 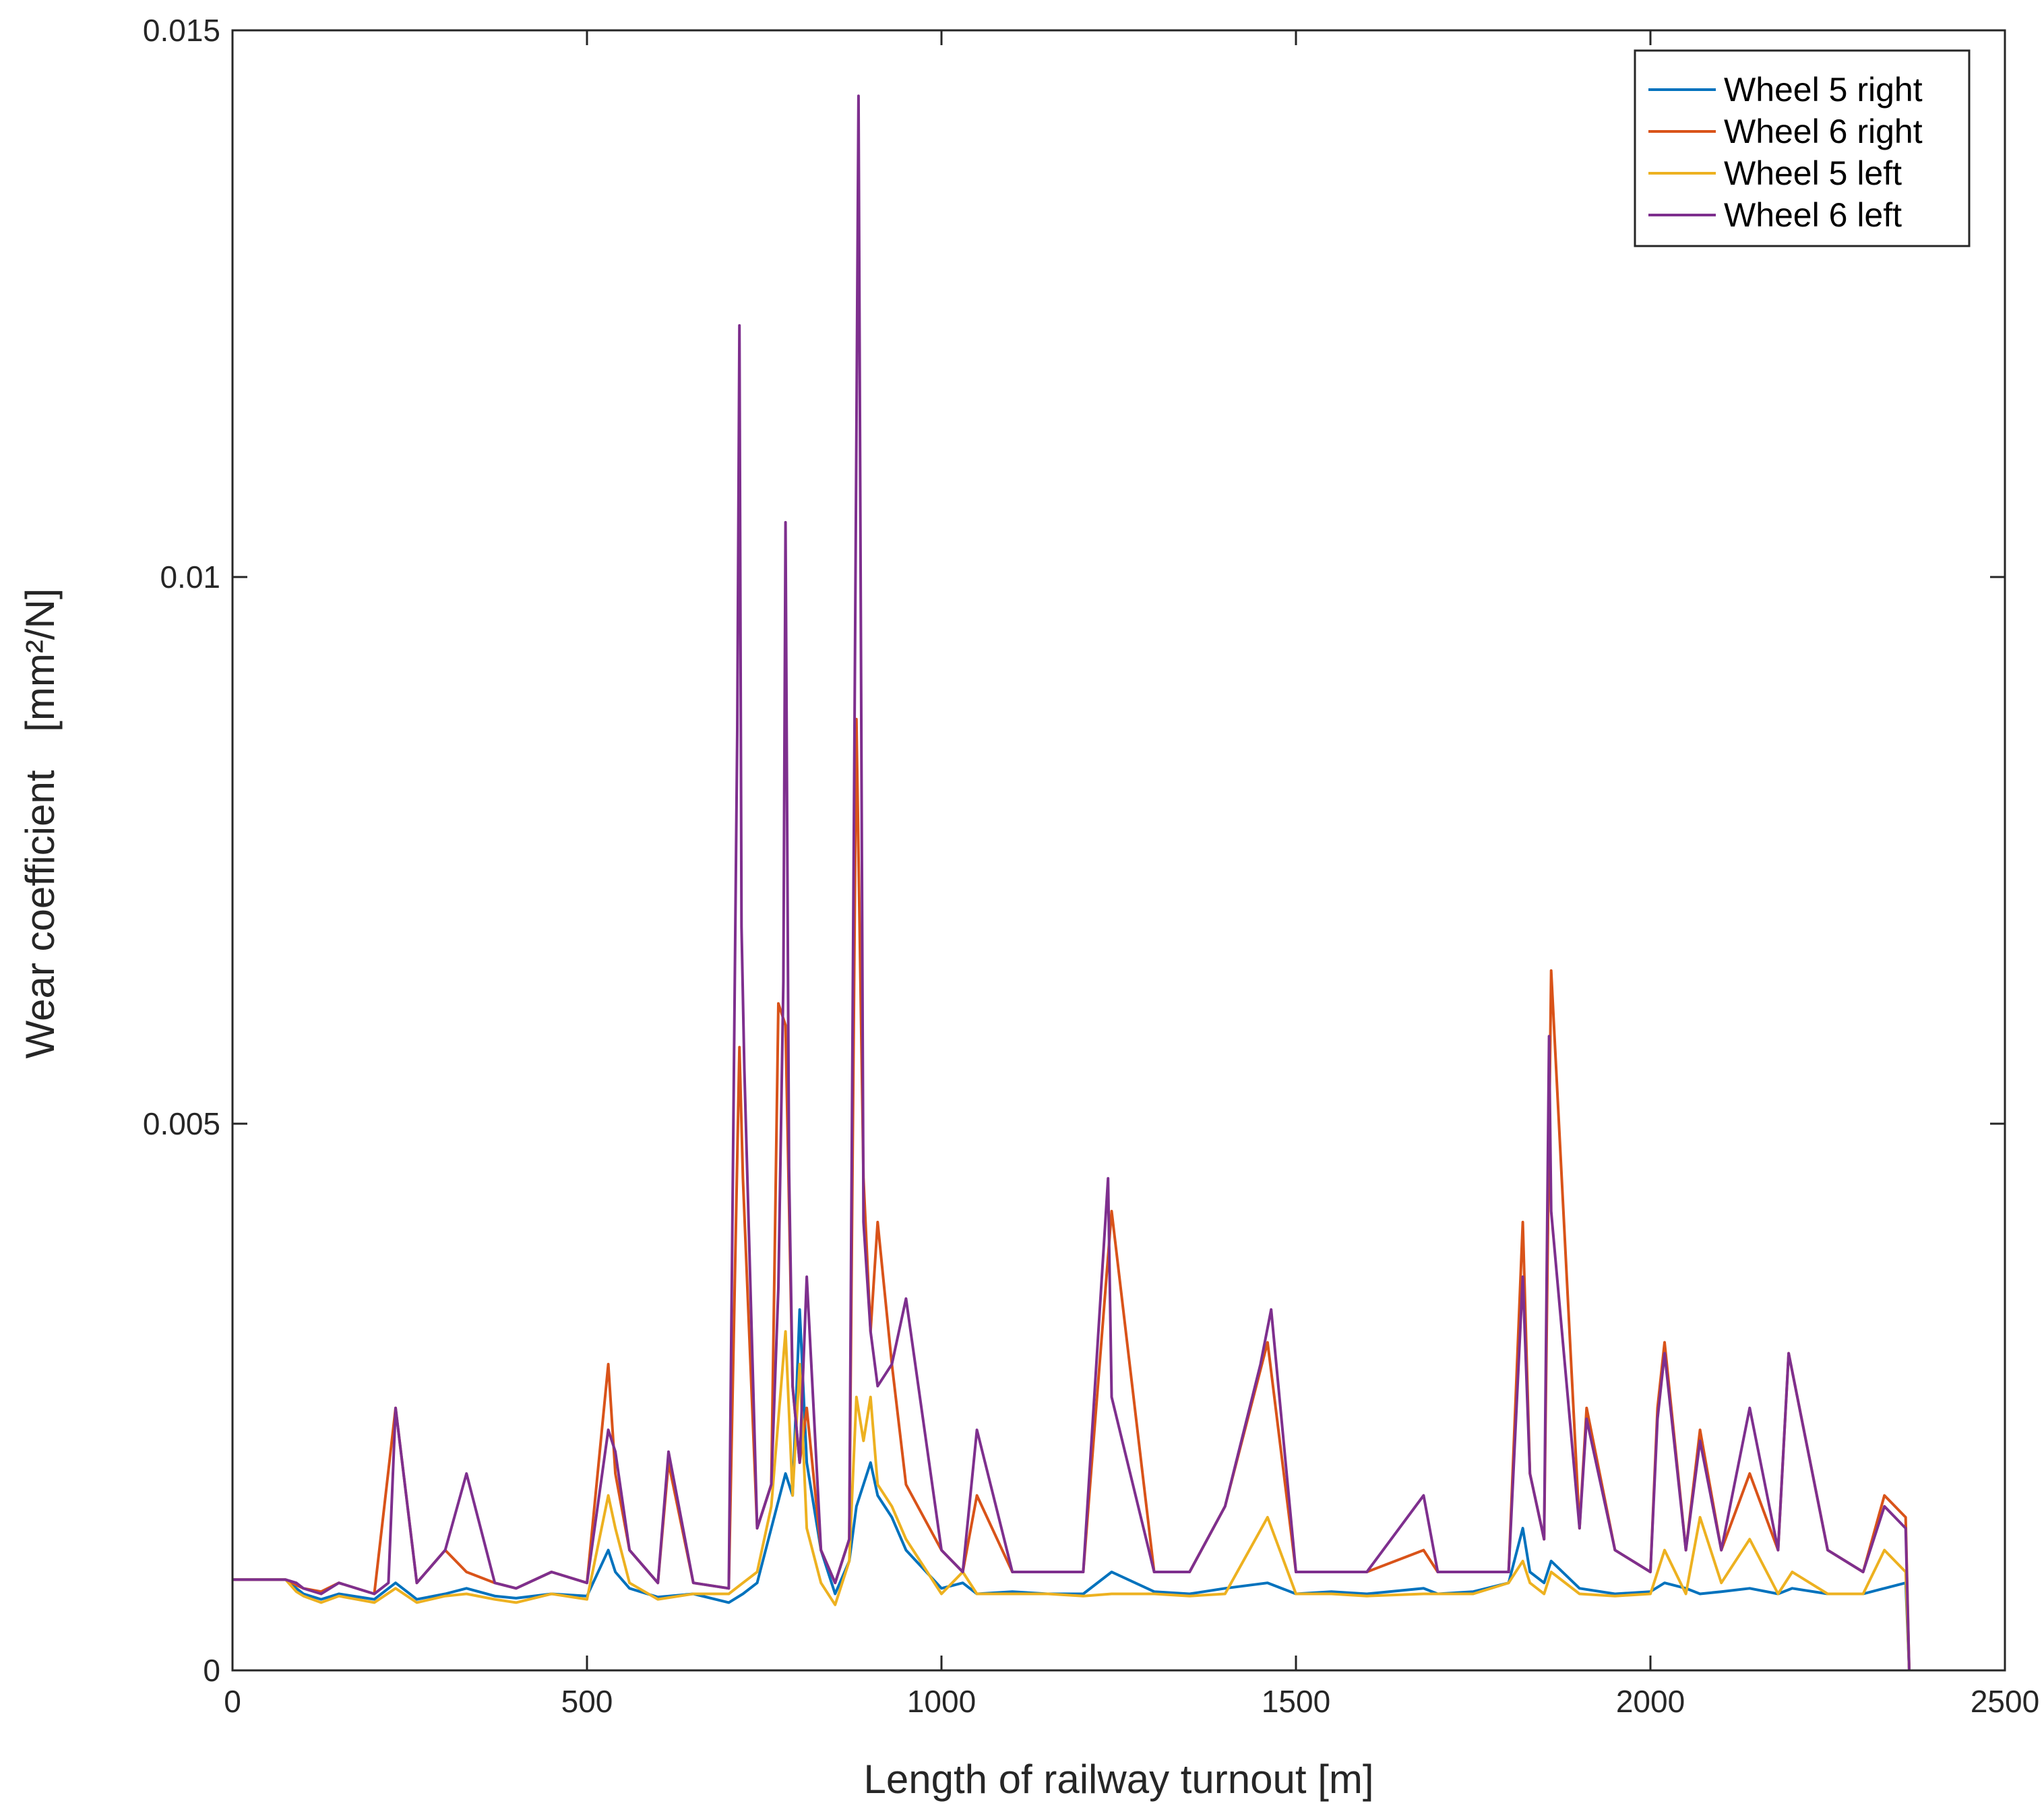 I want to click on y-tick-label: 0.015, so click(x=181, y=30).